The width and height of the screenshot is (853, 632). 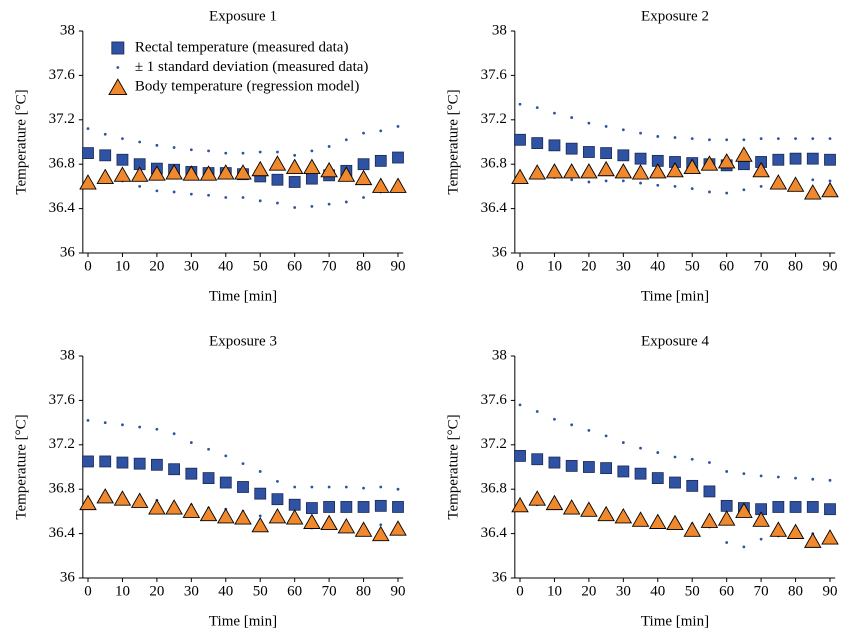 What do you see at coordinates (329, 591) in the screenshot?
I see `x-tick-label: 70` at bounding box center [329, 591].